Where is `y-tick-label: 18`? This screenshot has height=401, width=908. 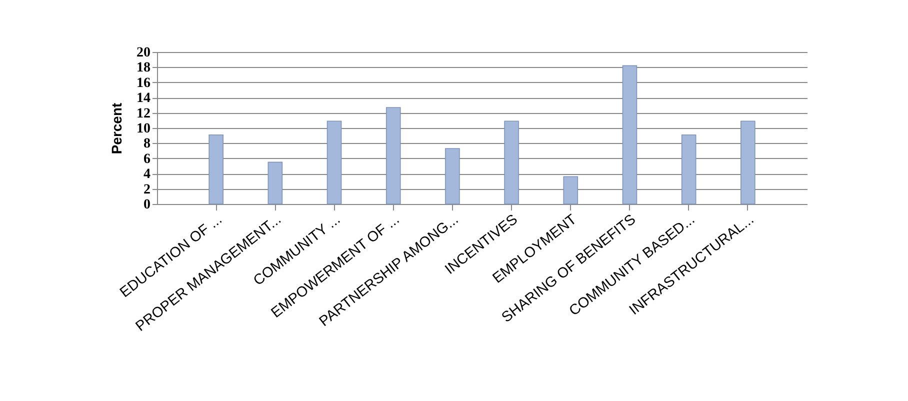
y-tick-label: 18 is located at coordinates (143, 68).